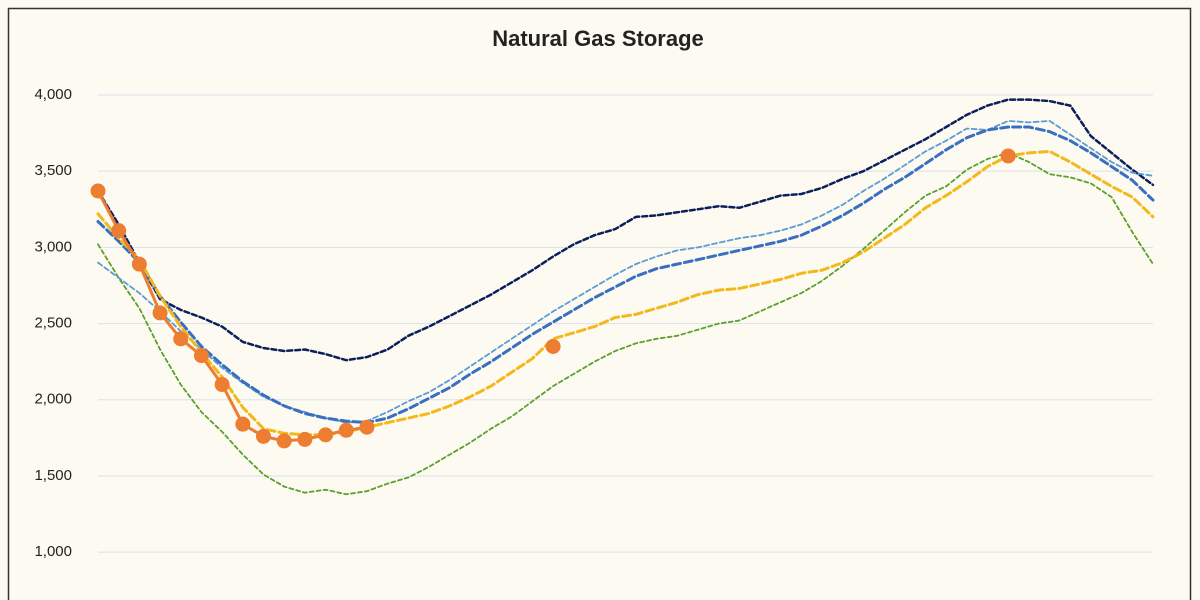 The width and height of the screenshot is (1200, 600). Describe the element at coordinates (53, 475) in the screenshot. I see `y-tick-label: 1,500` at that location.